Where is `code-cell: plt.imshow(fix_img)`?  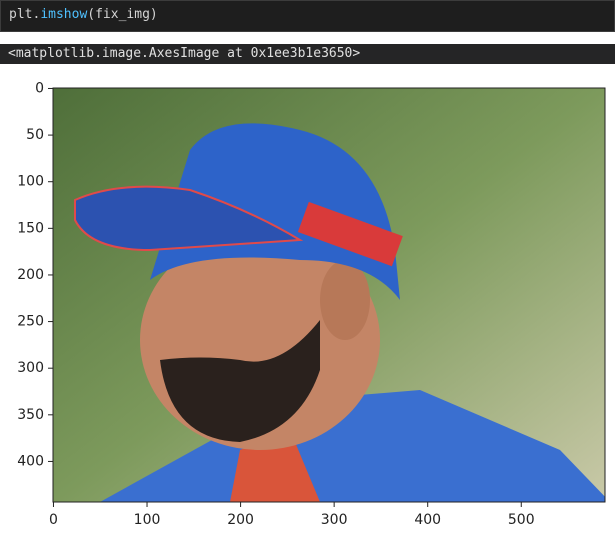
code-cell: plt.imshow(fix_img) is located at coordinates (307, 16).